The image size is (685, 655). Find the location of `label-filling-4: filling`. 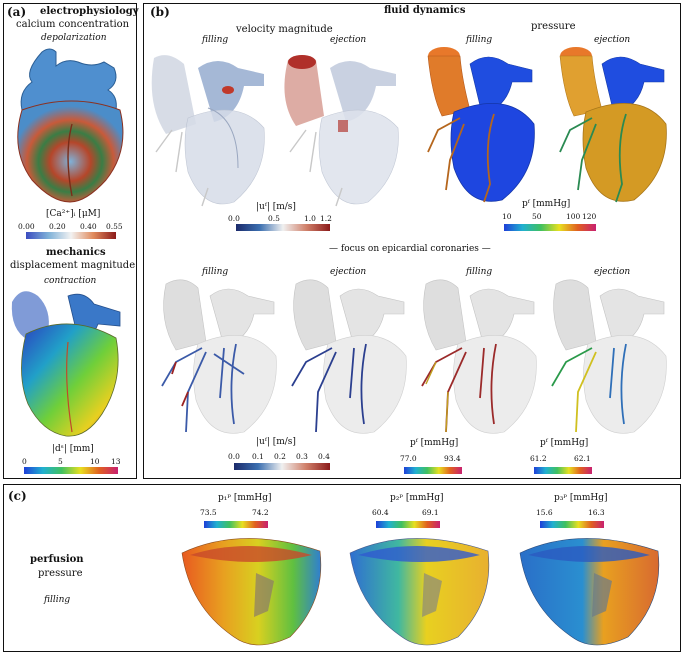

label-filling-4: filling is located at coordinates (479, 272).